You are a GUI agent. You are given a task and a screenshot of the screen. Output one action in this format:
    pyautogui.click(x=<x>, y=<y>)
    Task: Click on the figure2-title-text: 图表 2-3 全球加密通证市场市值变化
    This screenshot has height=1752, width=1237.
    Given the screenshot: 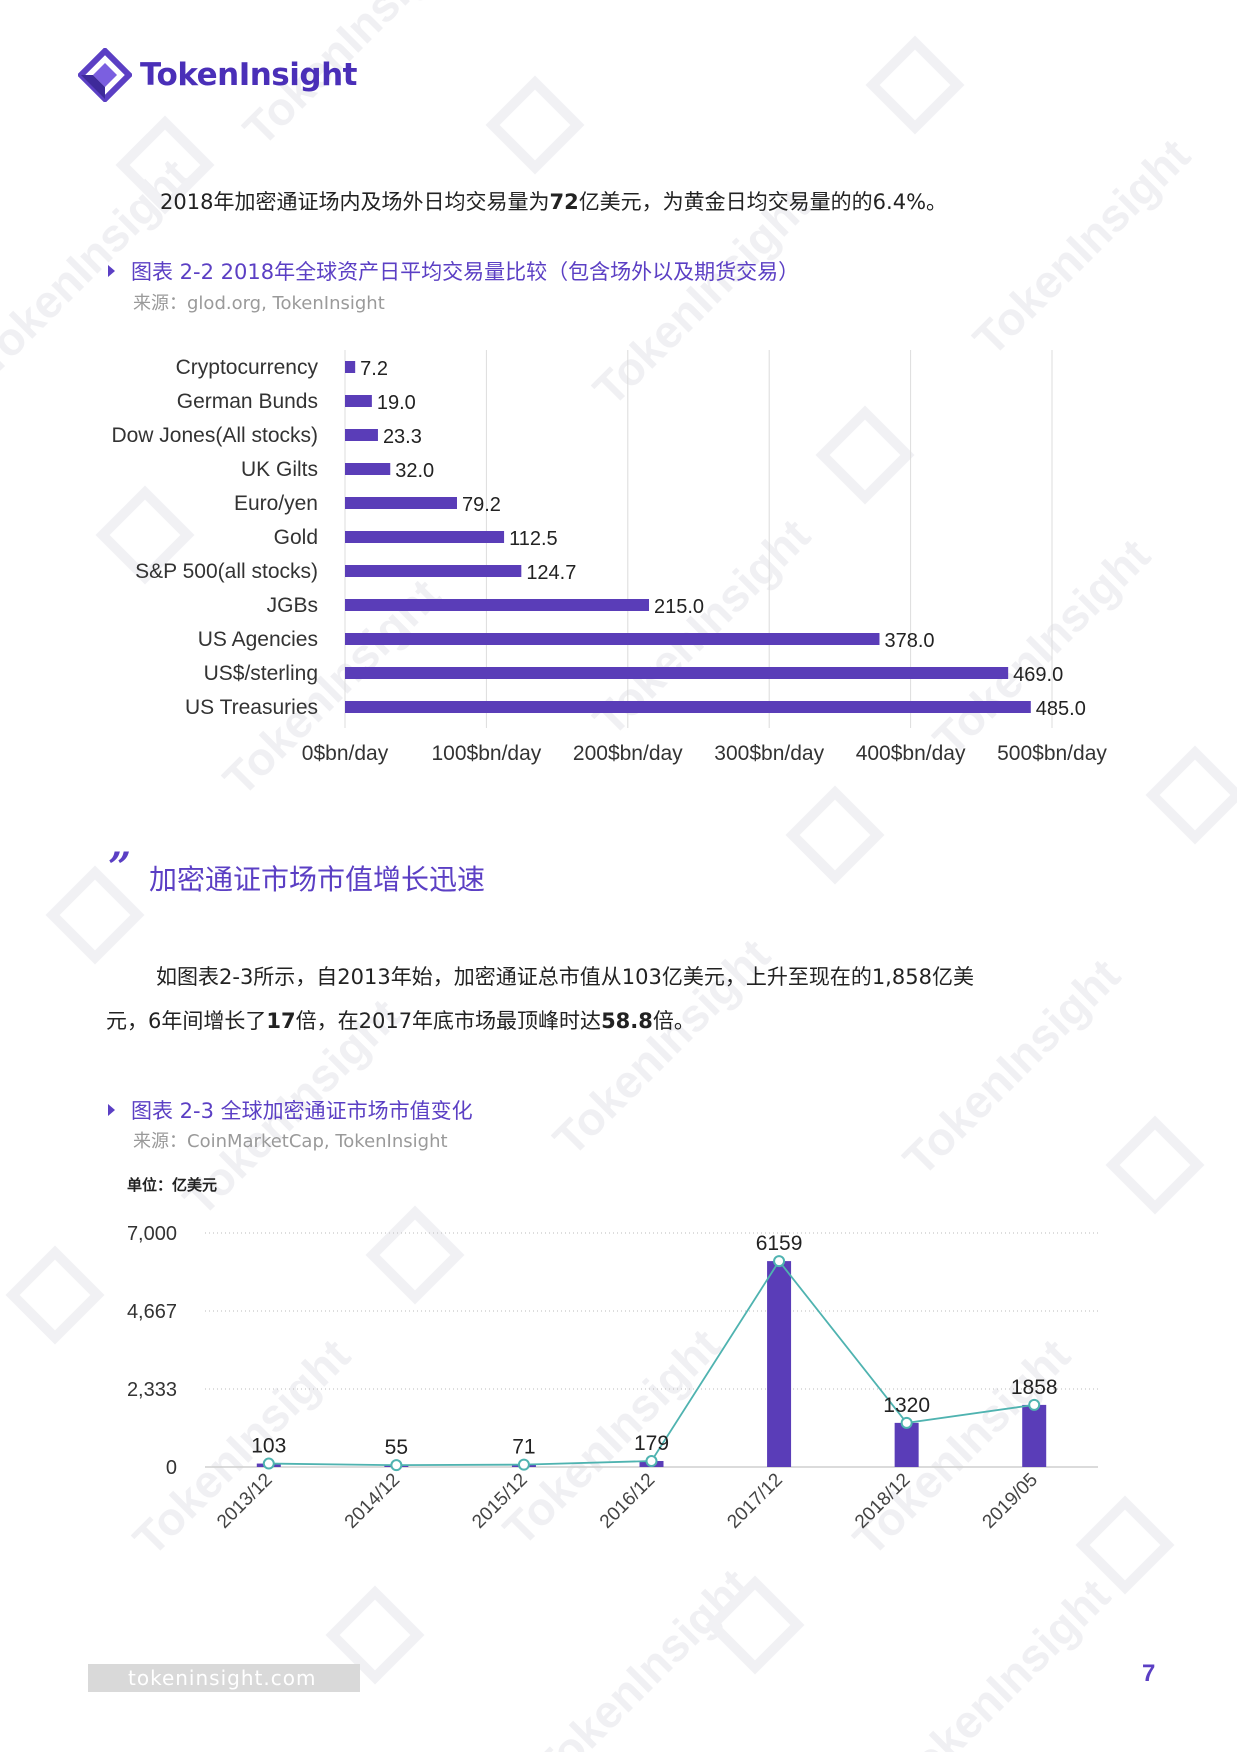 What is the action you would take?
    pyautogui.click(x=302, y=1111)
    